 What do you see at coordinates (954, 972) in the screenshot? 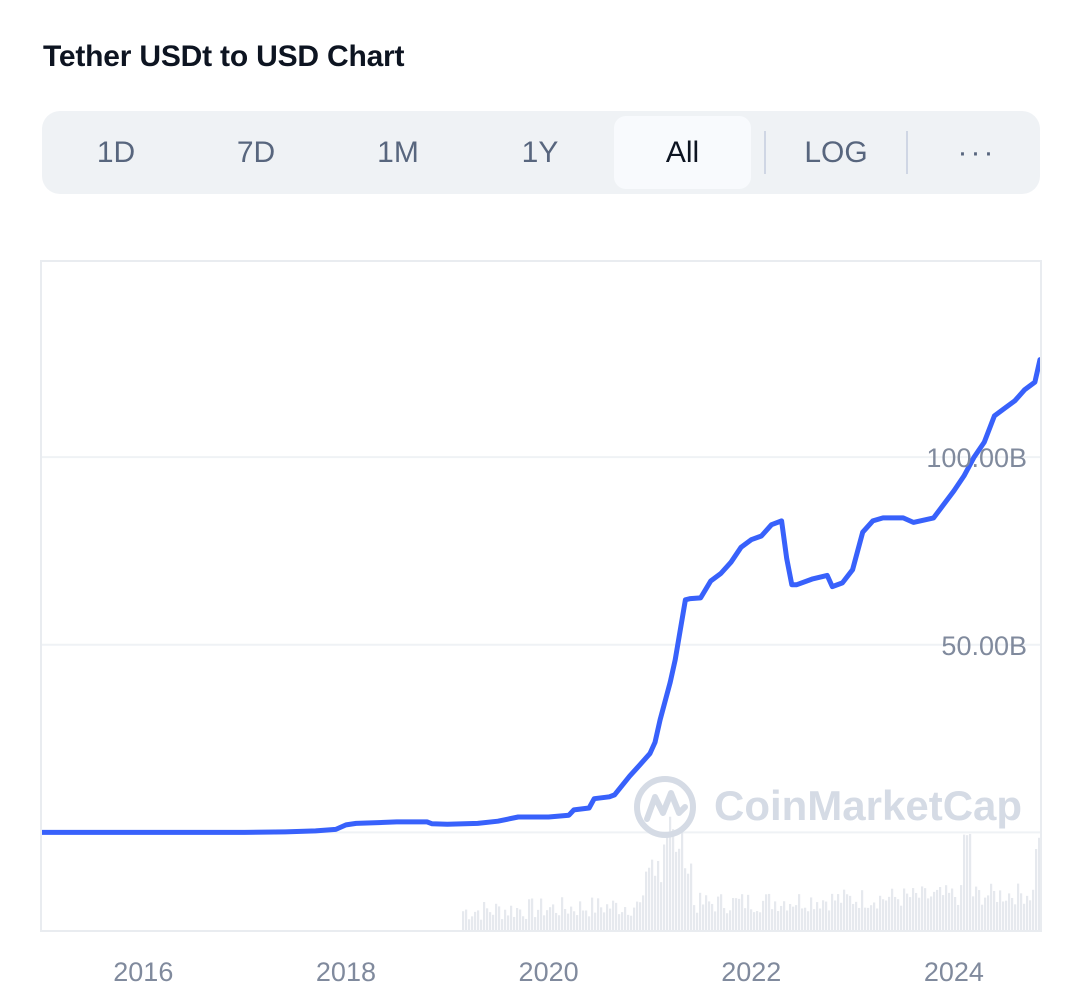
I see `x-axis-tick-label: 2024` at bounding box center [954, 972].